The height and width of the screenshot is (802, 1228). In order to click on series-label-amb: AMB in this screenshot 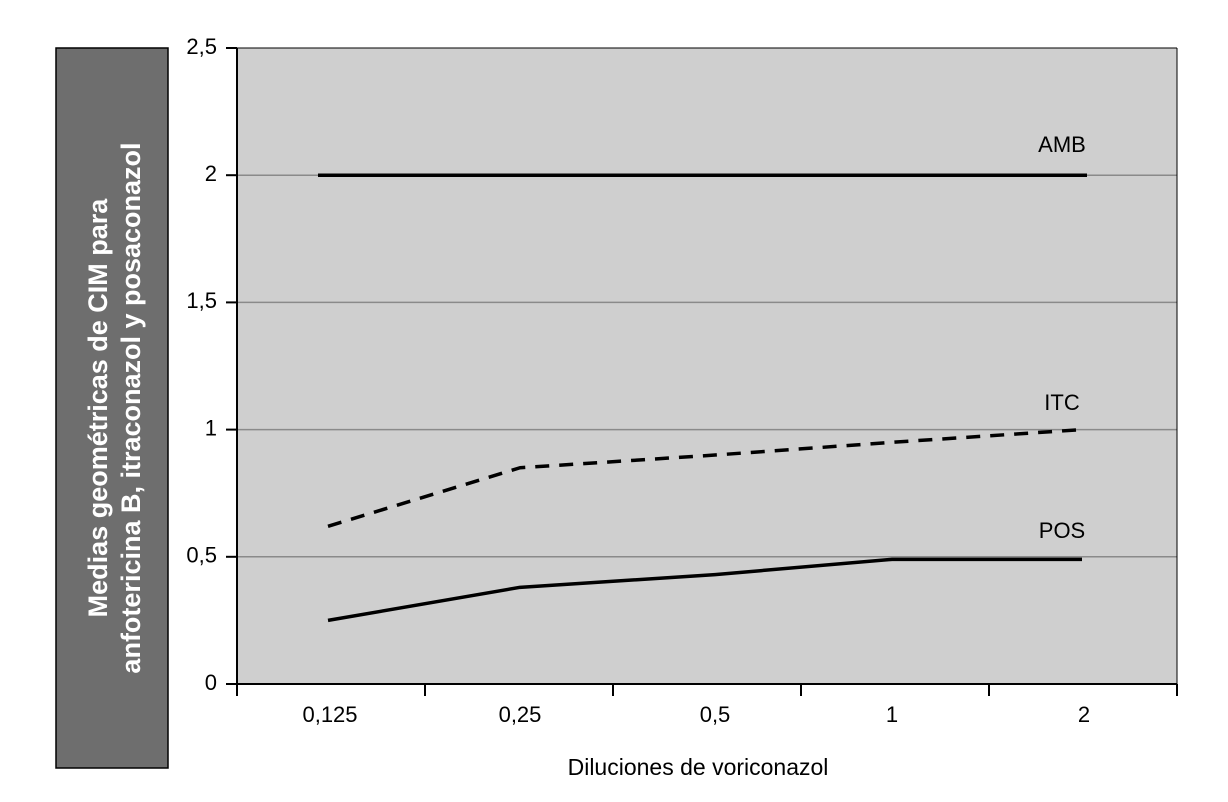, I will do `click(1062, 144)`.